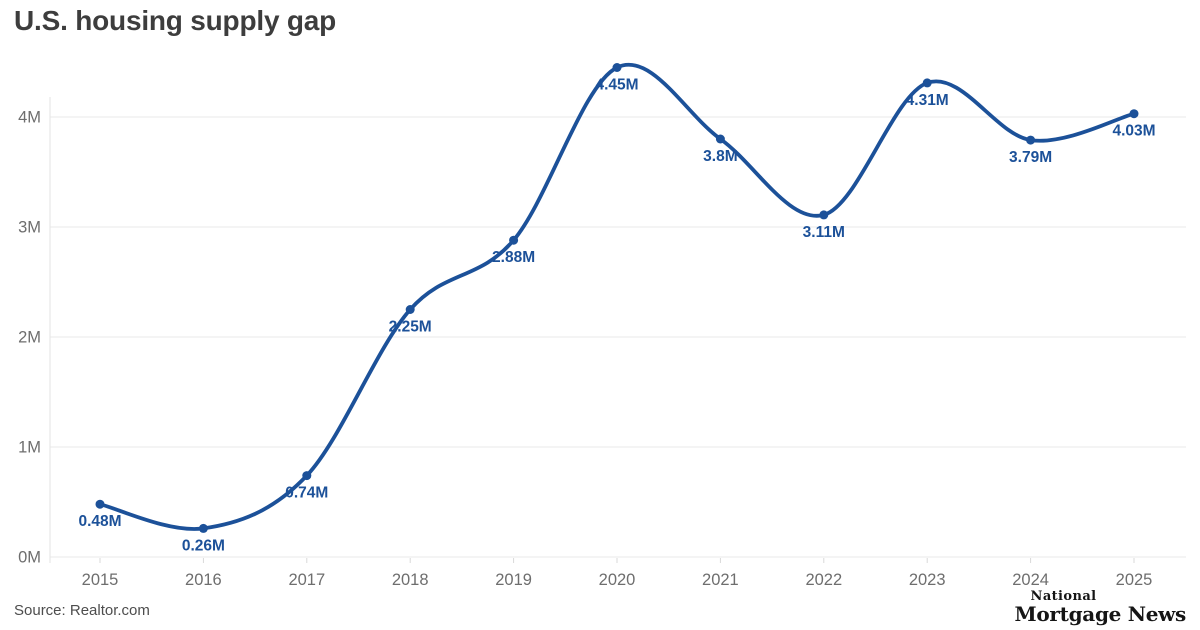 The image size is (1200, 630). What do you see at coordinates (29, 118) in the screenshot?
I see `y-tick-label: 4M` at bounding box center [29, 118].